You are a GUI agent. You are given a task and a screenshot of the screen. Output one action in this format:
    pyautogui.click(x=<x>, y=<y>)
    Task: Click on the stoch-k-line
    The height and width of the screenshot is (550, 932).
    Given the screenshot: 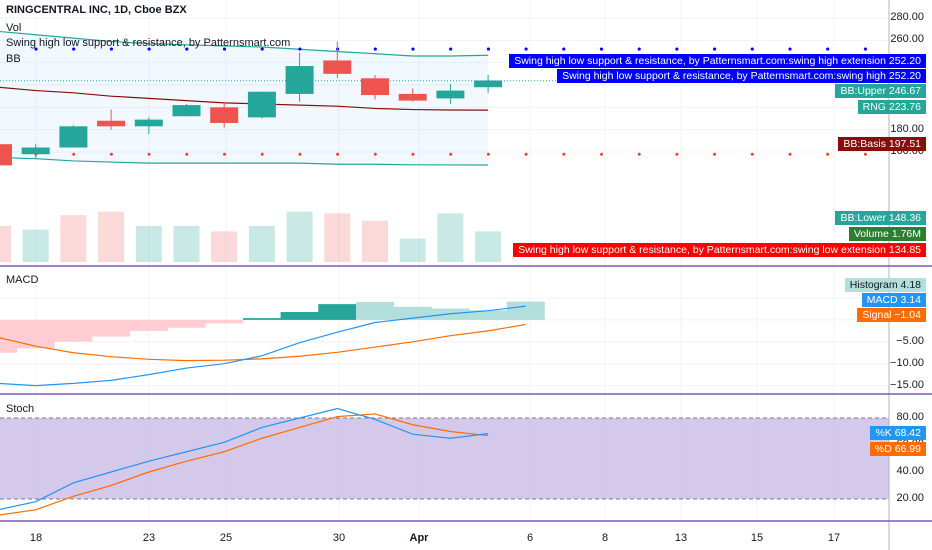 What is the action you would take?
    pyautogui.click(x=244, y=458)
    